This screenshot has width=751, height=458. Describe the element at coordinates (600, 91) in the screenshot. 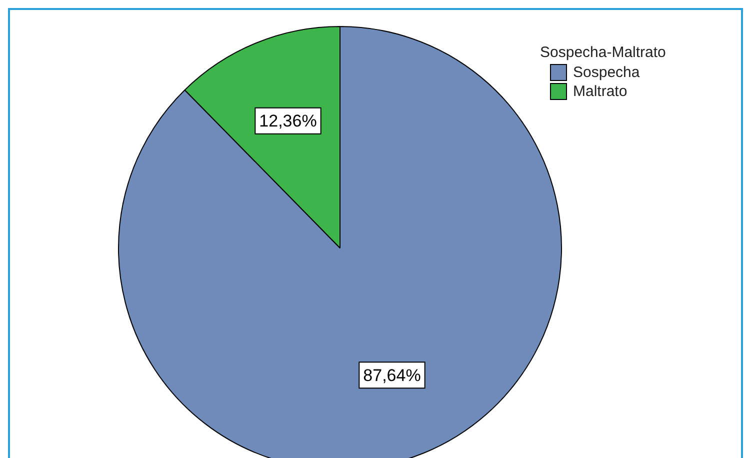

I see `legend-label: Maltrato` at that location.